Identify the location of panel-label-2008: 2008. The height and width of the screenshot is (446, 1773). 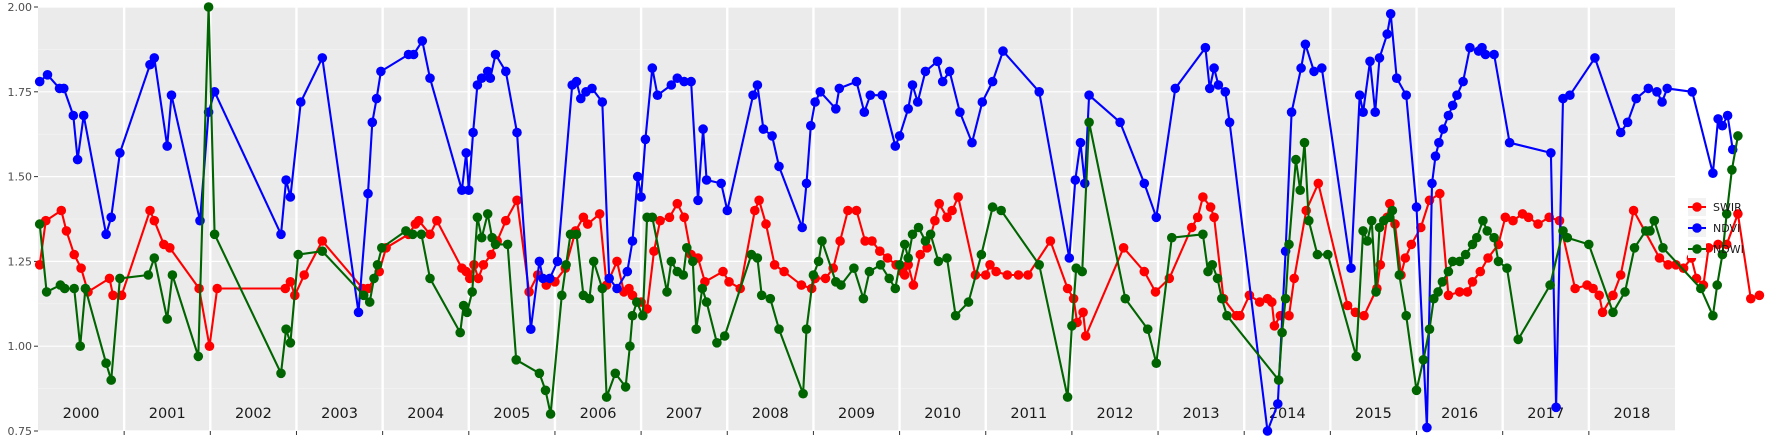
(770, 414).